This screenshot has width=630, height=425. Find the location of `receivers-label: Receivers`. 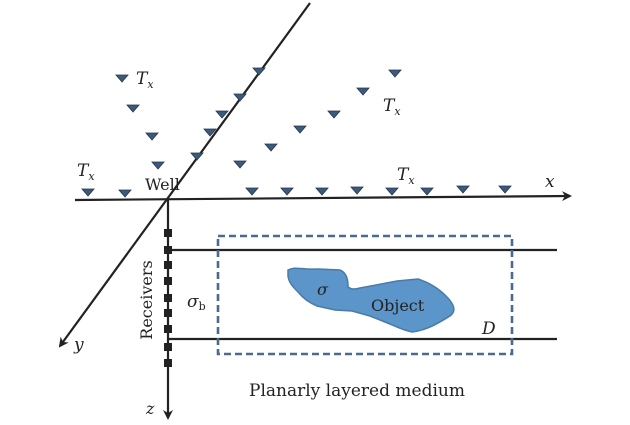

receivers-label: Receivers is located at coordinates (146, 299).